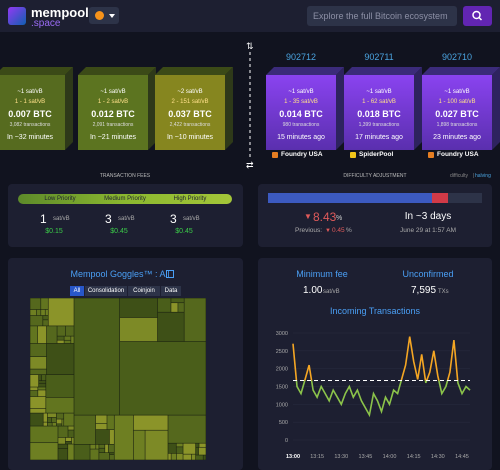 The width and height of the screenshot is (500, 470). I want to click on logo-icon, so click(17, 16).